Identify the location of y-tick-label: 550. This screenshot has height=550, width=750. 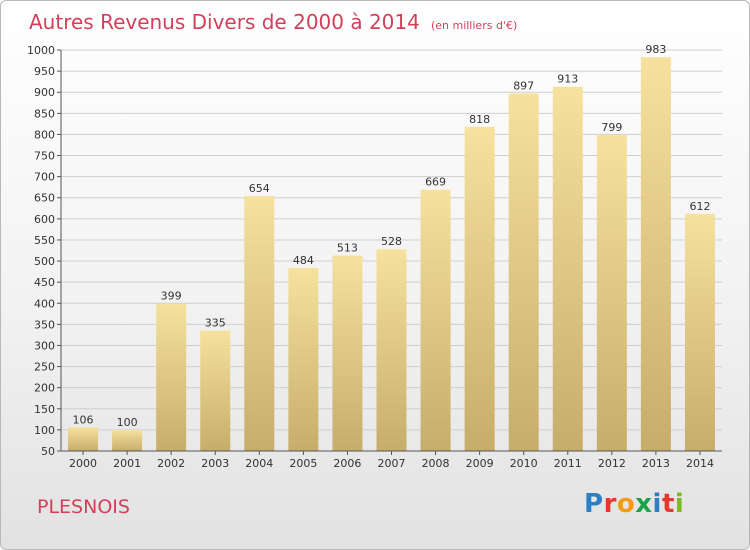
(44, 240).